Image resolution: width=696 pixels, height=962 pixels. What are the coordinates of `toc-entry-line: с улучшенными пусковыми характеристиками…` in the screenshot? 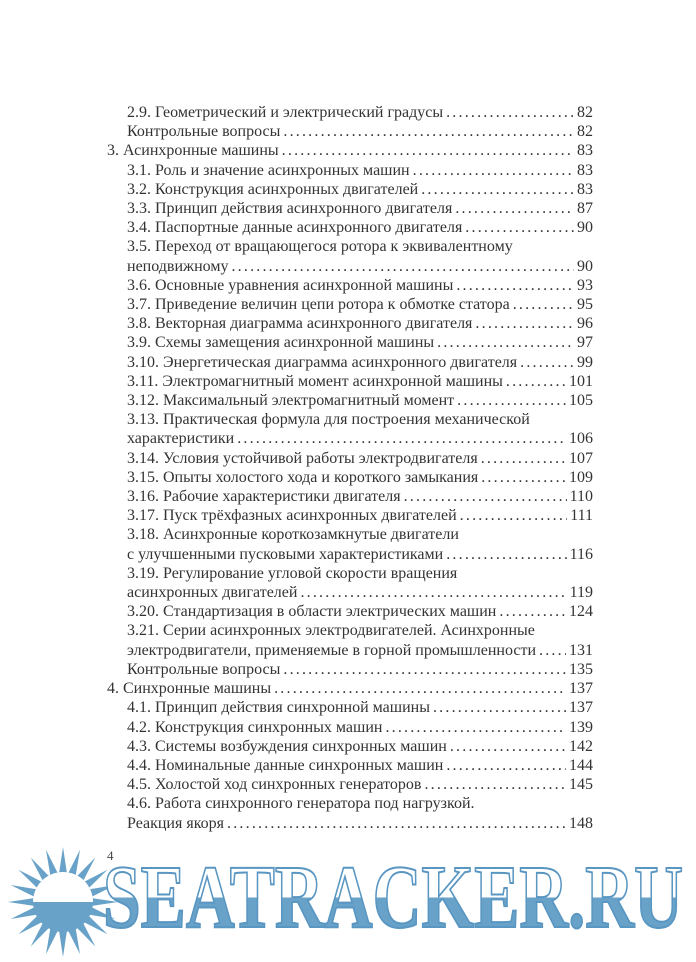 It's located at (350, 554).